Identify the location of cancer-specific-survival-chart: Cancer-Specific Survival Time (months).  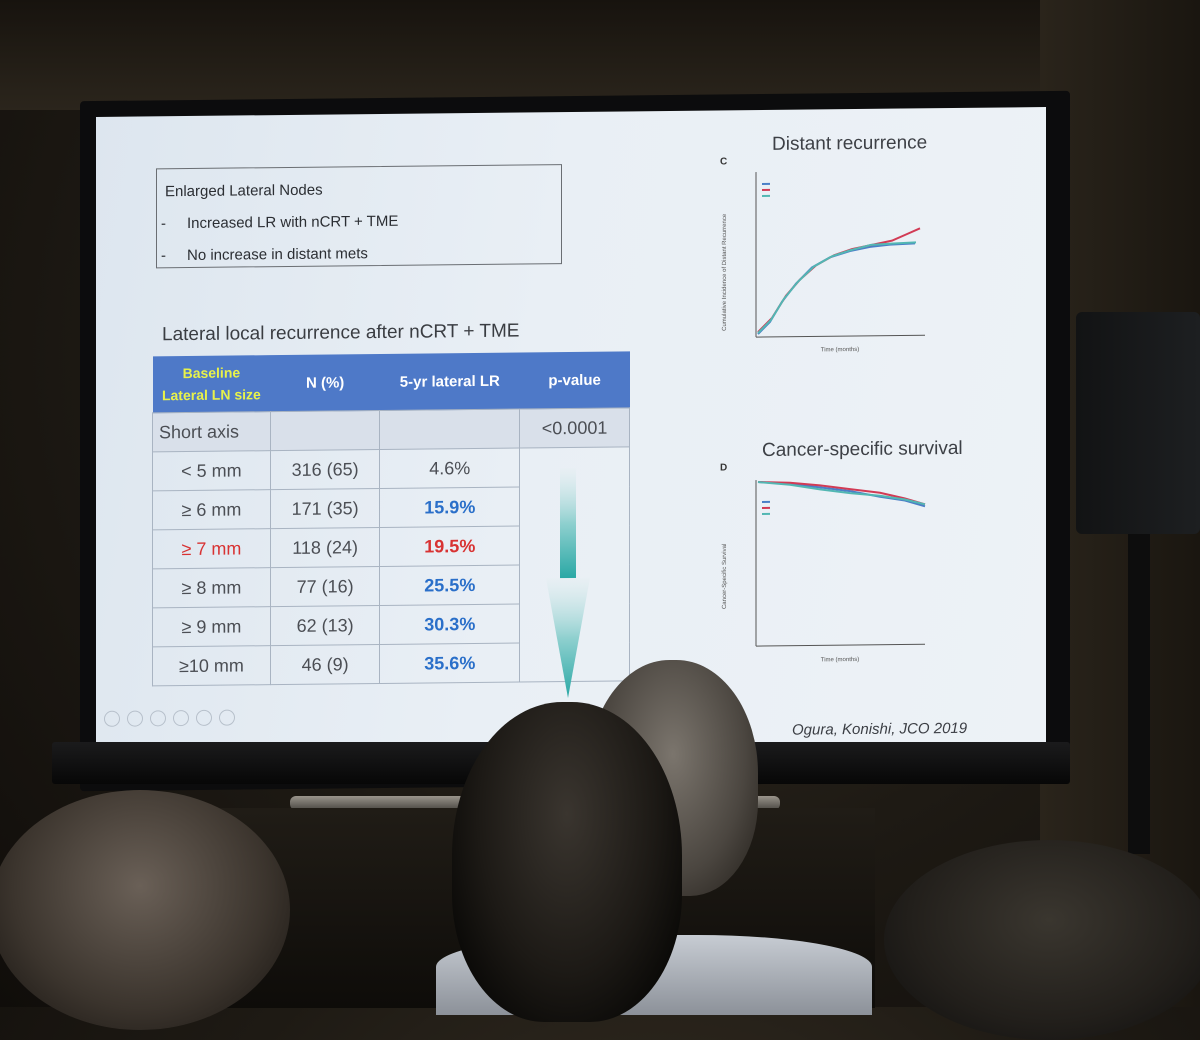
(830, 570).